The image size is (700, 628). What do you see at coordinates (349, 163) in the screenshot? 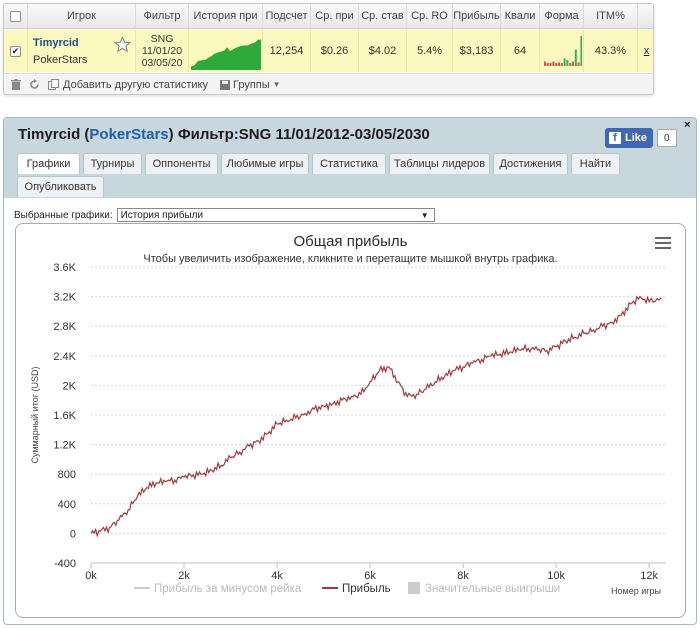
I see `tab-statistics: Статистика` at bounding box center [349, 163].